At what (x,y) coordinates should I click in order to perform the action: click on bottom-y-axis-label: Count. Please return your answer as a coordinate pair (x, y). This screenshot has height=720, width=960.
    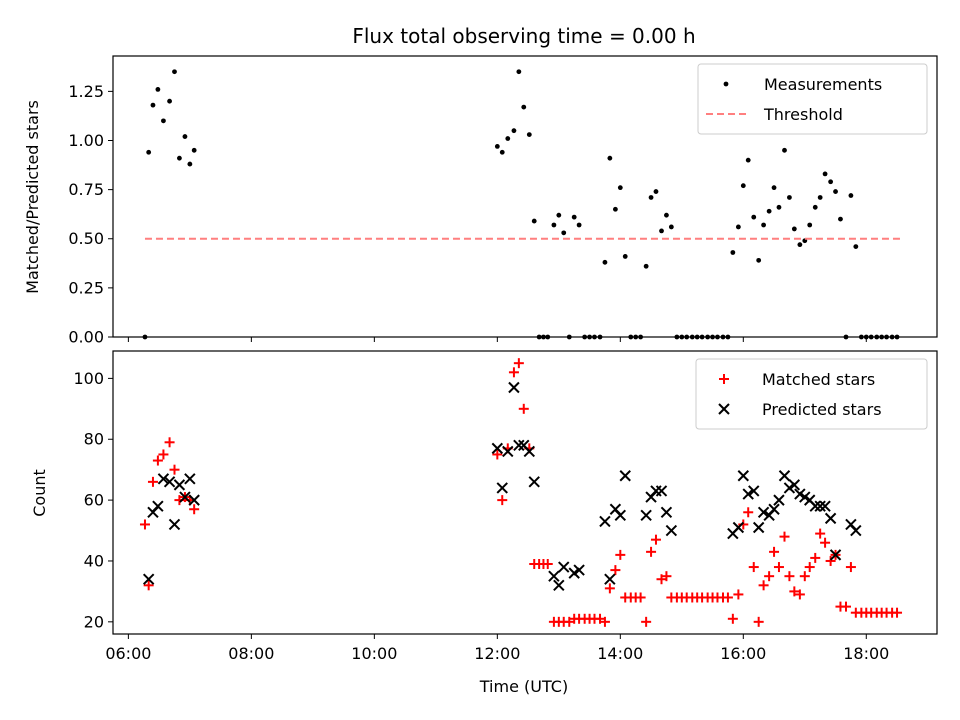
    Looking at the image, I should click on (39, 493).